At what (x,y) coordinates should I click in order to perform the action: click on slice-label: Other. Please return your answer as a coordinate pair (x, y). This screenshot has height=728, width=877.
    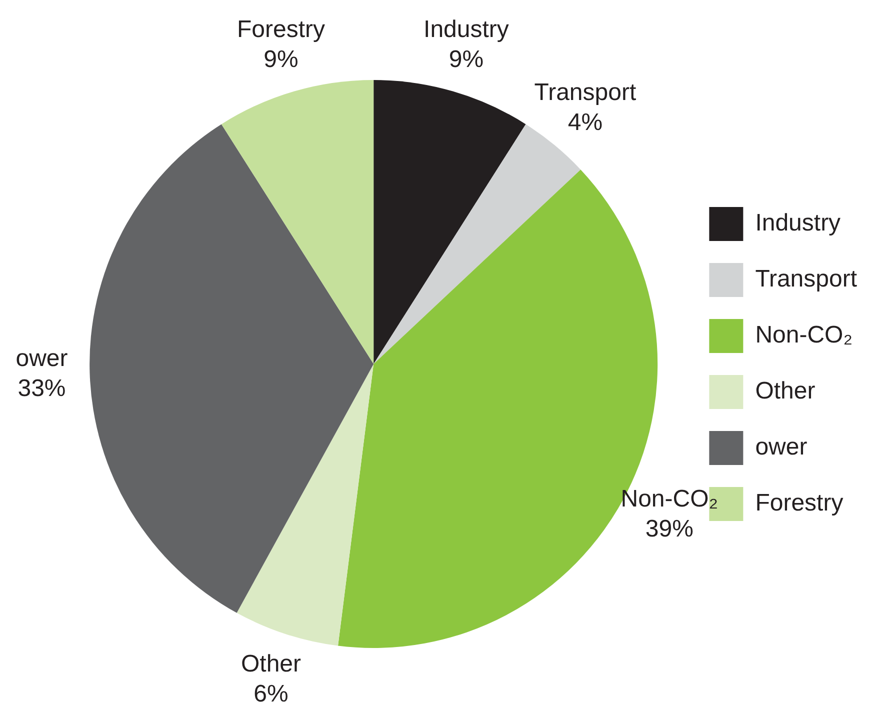
    Looking at the image, I should click on (271, 664).